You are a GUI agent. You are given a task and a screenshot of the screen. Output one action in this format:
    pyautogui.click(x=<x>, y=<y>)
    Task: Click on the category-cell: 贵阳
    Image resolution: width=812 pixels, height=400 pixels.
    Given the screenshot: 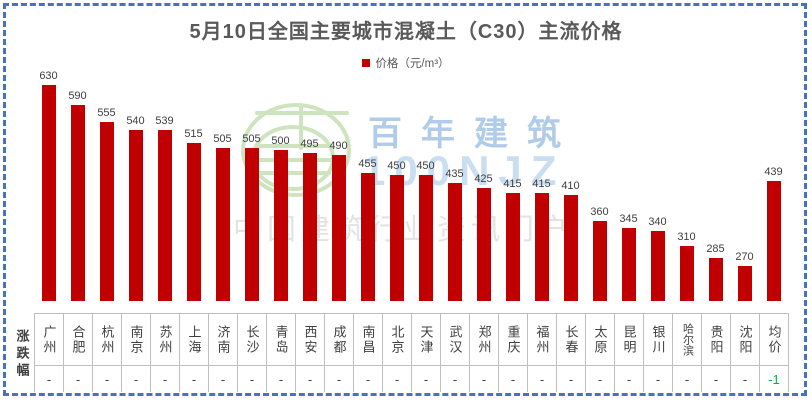 What is the action you would take?
    pyautogui.click(x=716, y=340)
    